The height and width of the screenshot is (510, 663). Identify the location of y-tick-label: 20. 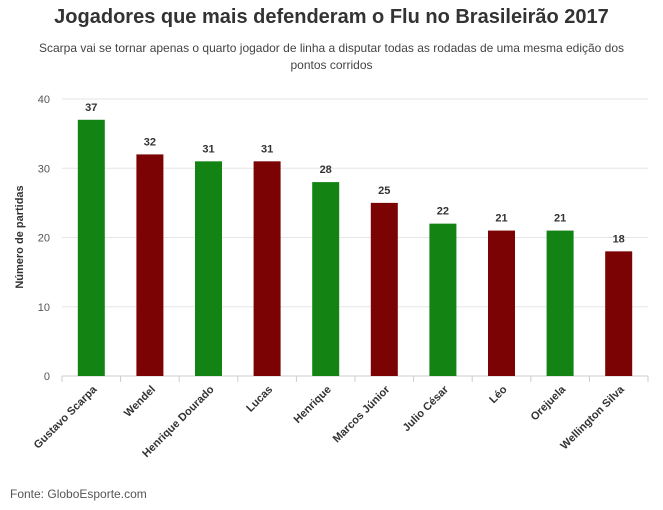
(44, 239).